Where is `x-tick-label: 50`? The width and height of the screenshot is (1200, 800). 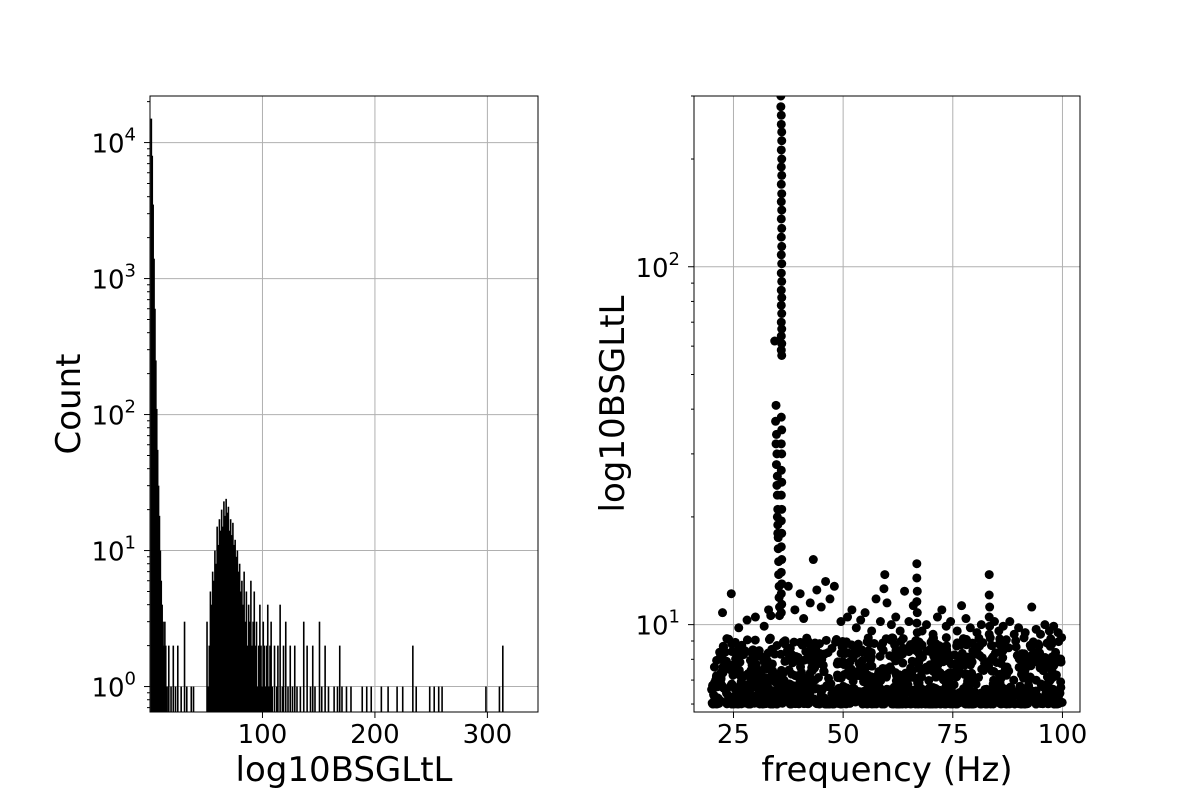 x-tick-label: 50 is located at coordinates (843, 735).